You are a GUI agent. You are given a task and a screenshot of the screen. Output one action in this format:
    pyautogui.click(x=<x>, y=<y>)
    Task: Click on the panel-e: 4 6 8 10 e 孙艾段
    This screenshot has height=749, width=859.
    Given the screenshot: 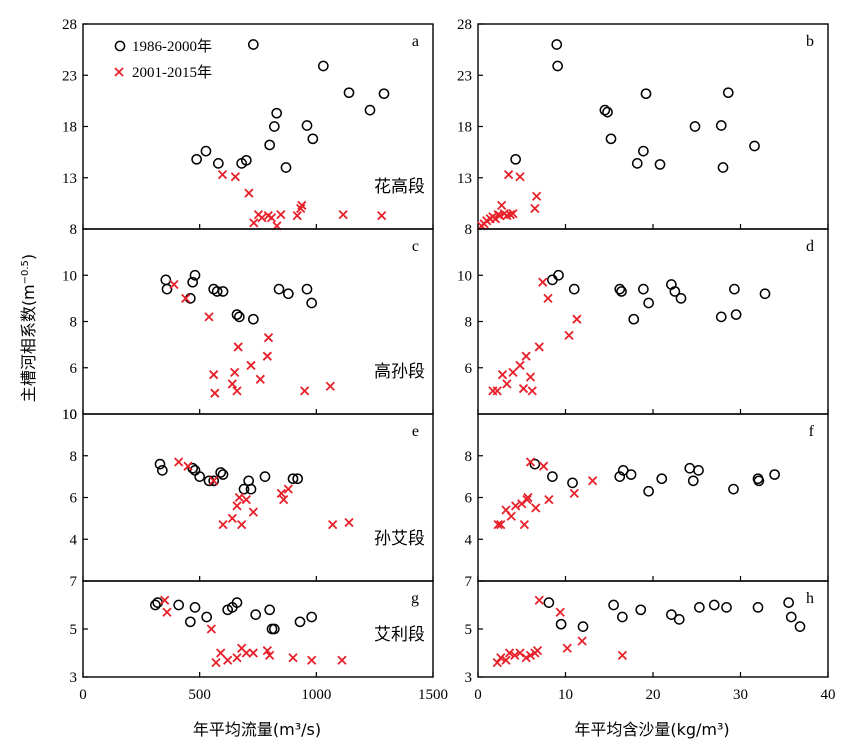 What is the action you would take?
    pyautogui.click(x=248, y=494)
    